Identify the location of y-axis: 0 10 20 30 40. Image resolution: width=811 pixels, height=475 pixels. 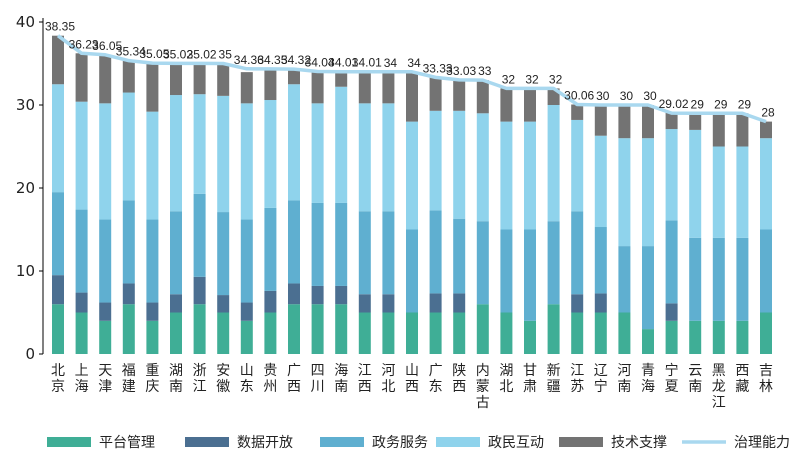
(30, 188).